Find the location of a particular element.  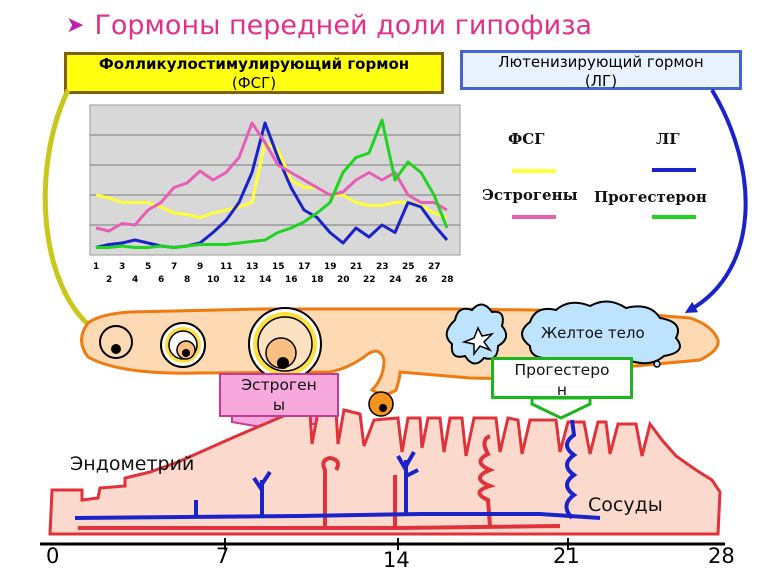

lh-label-line2: (ЛГ) is located at coordinates (601, 81).